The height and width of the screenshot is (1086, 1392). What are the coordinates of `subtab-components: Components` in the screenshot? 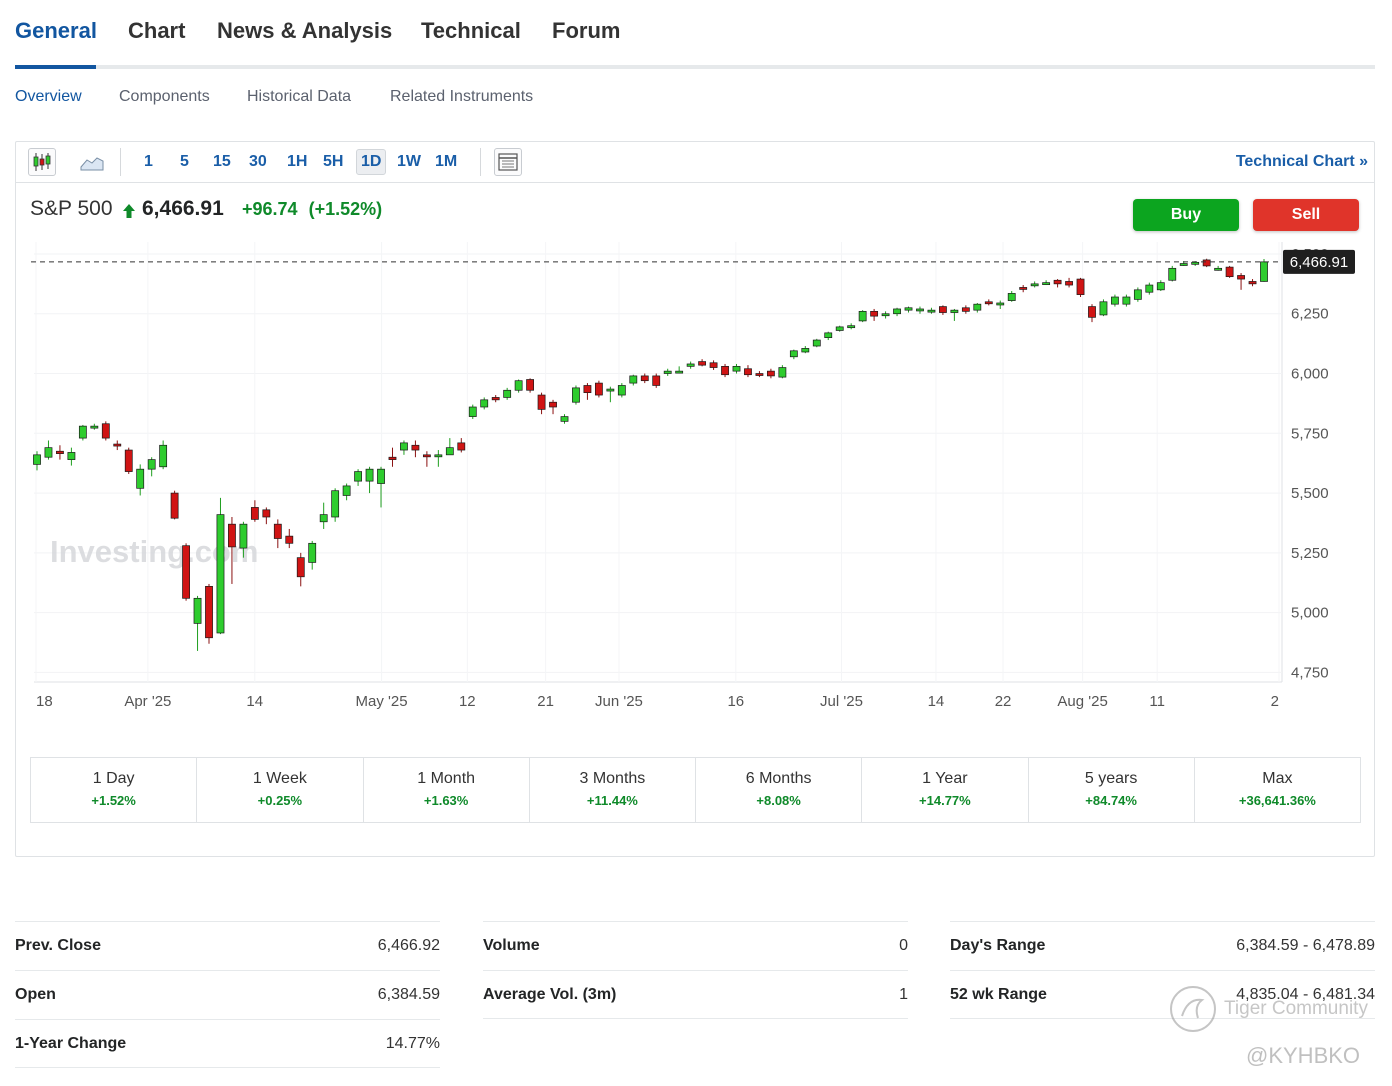 It's located at (164, 96).